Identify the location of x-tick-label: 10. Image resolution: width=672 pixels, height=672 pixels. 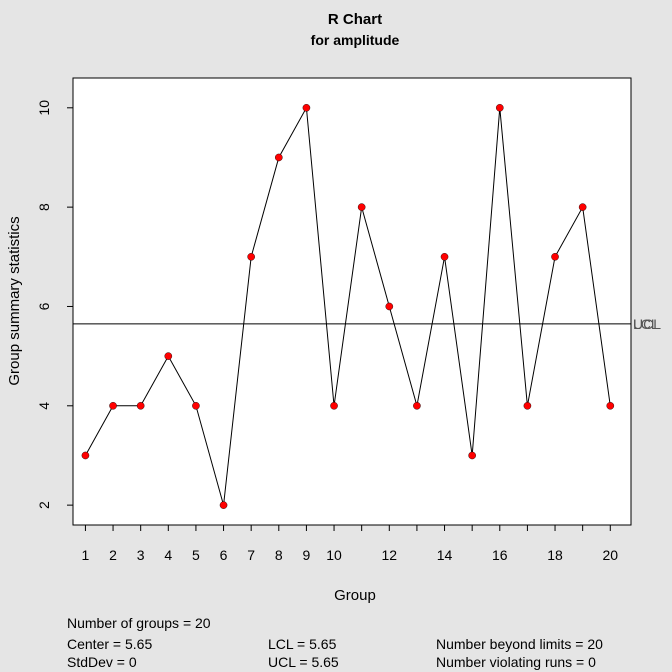
(334, 555).